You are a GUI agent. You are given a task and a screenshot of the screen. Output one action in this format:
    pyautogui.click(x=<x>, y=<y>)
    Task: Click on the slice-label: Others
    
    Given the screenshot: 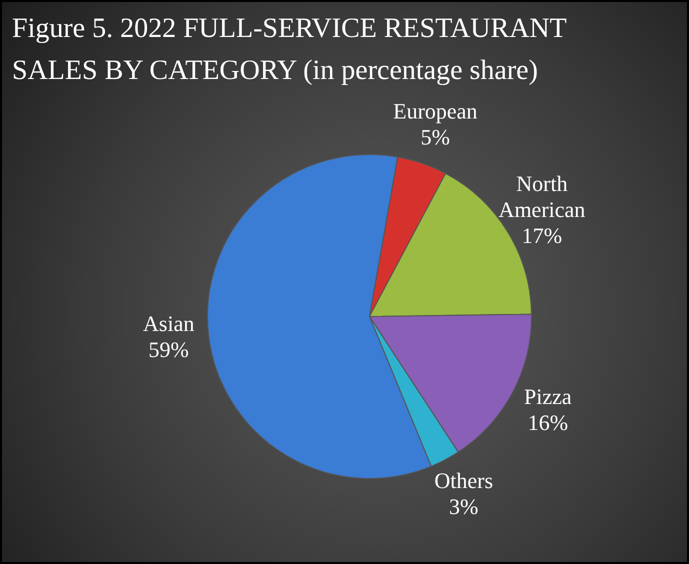 What is the action you would take?
    pyautogui.click(x=464, y=480)
    